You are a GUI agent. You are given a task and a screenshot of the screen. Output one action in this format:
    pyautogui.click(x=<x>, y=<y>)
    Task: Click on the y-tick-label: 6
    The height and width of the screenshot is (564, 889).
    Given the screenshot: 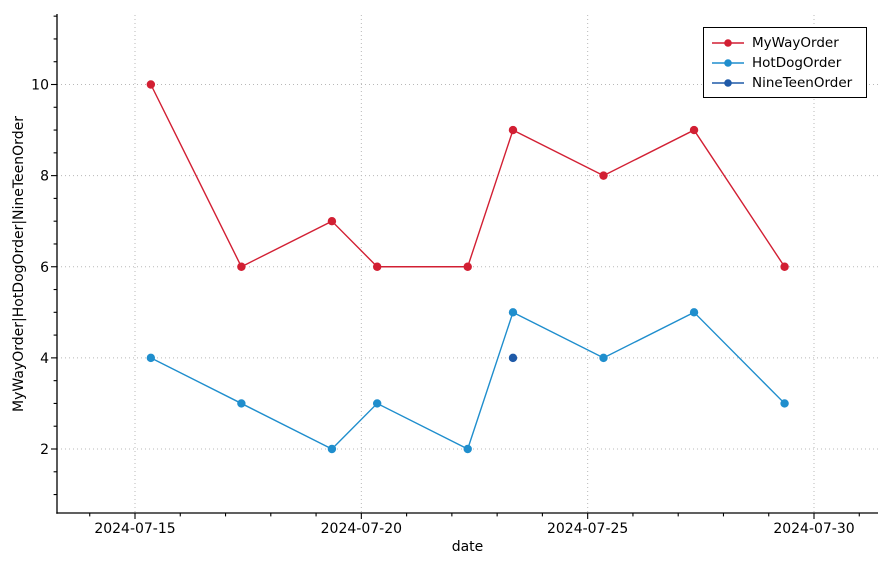 What is the action you would take?
    pyautogui.click(x=44, y=268)
    